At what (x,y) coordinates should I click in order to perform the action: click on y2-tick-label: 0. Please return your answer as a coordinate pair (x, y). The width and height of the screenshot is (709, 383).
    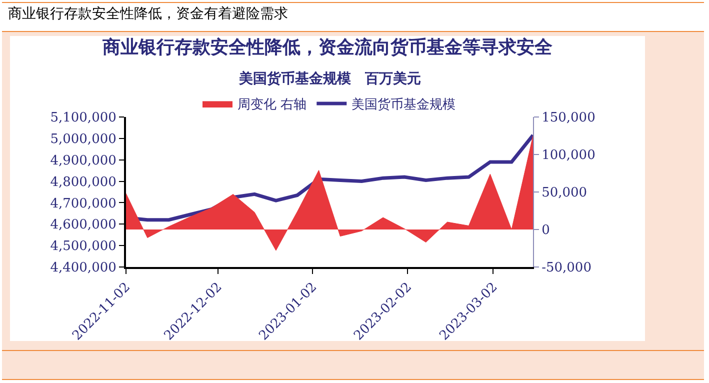
    Looking at the image, I should click on (546, 230).